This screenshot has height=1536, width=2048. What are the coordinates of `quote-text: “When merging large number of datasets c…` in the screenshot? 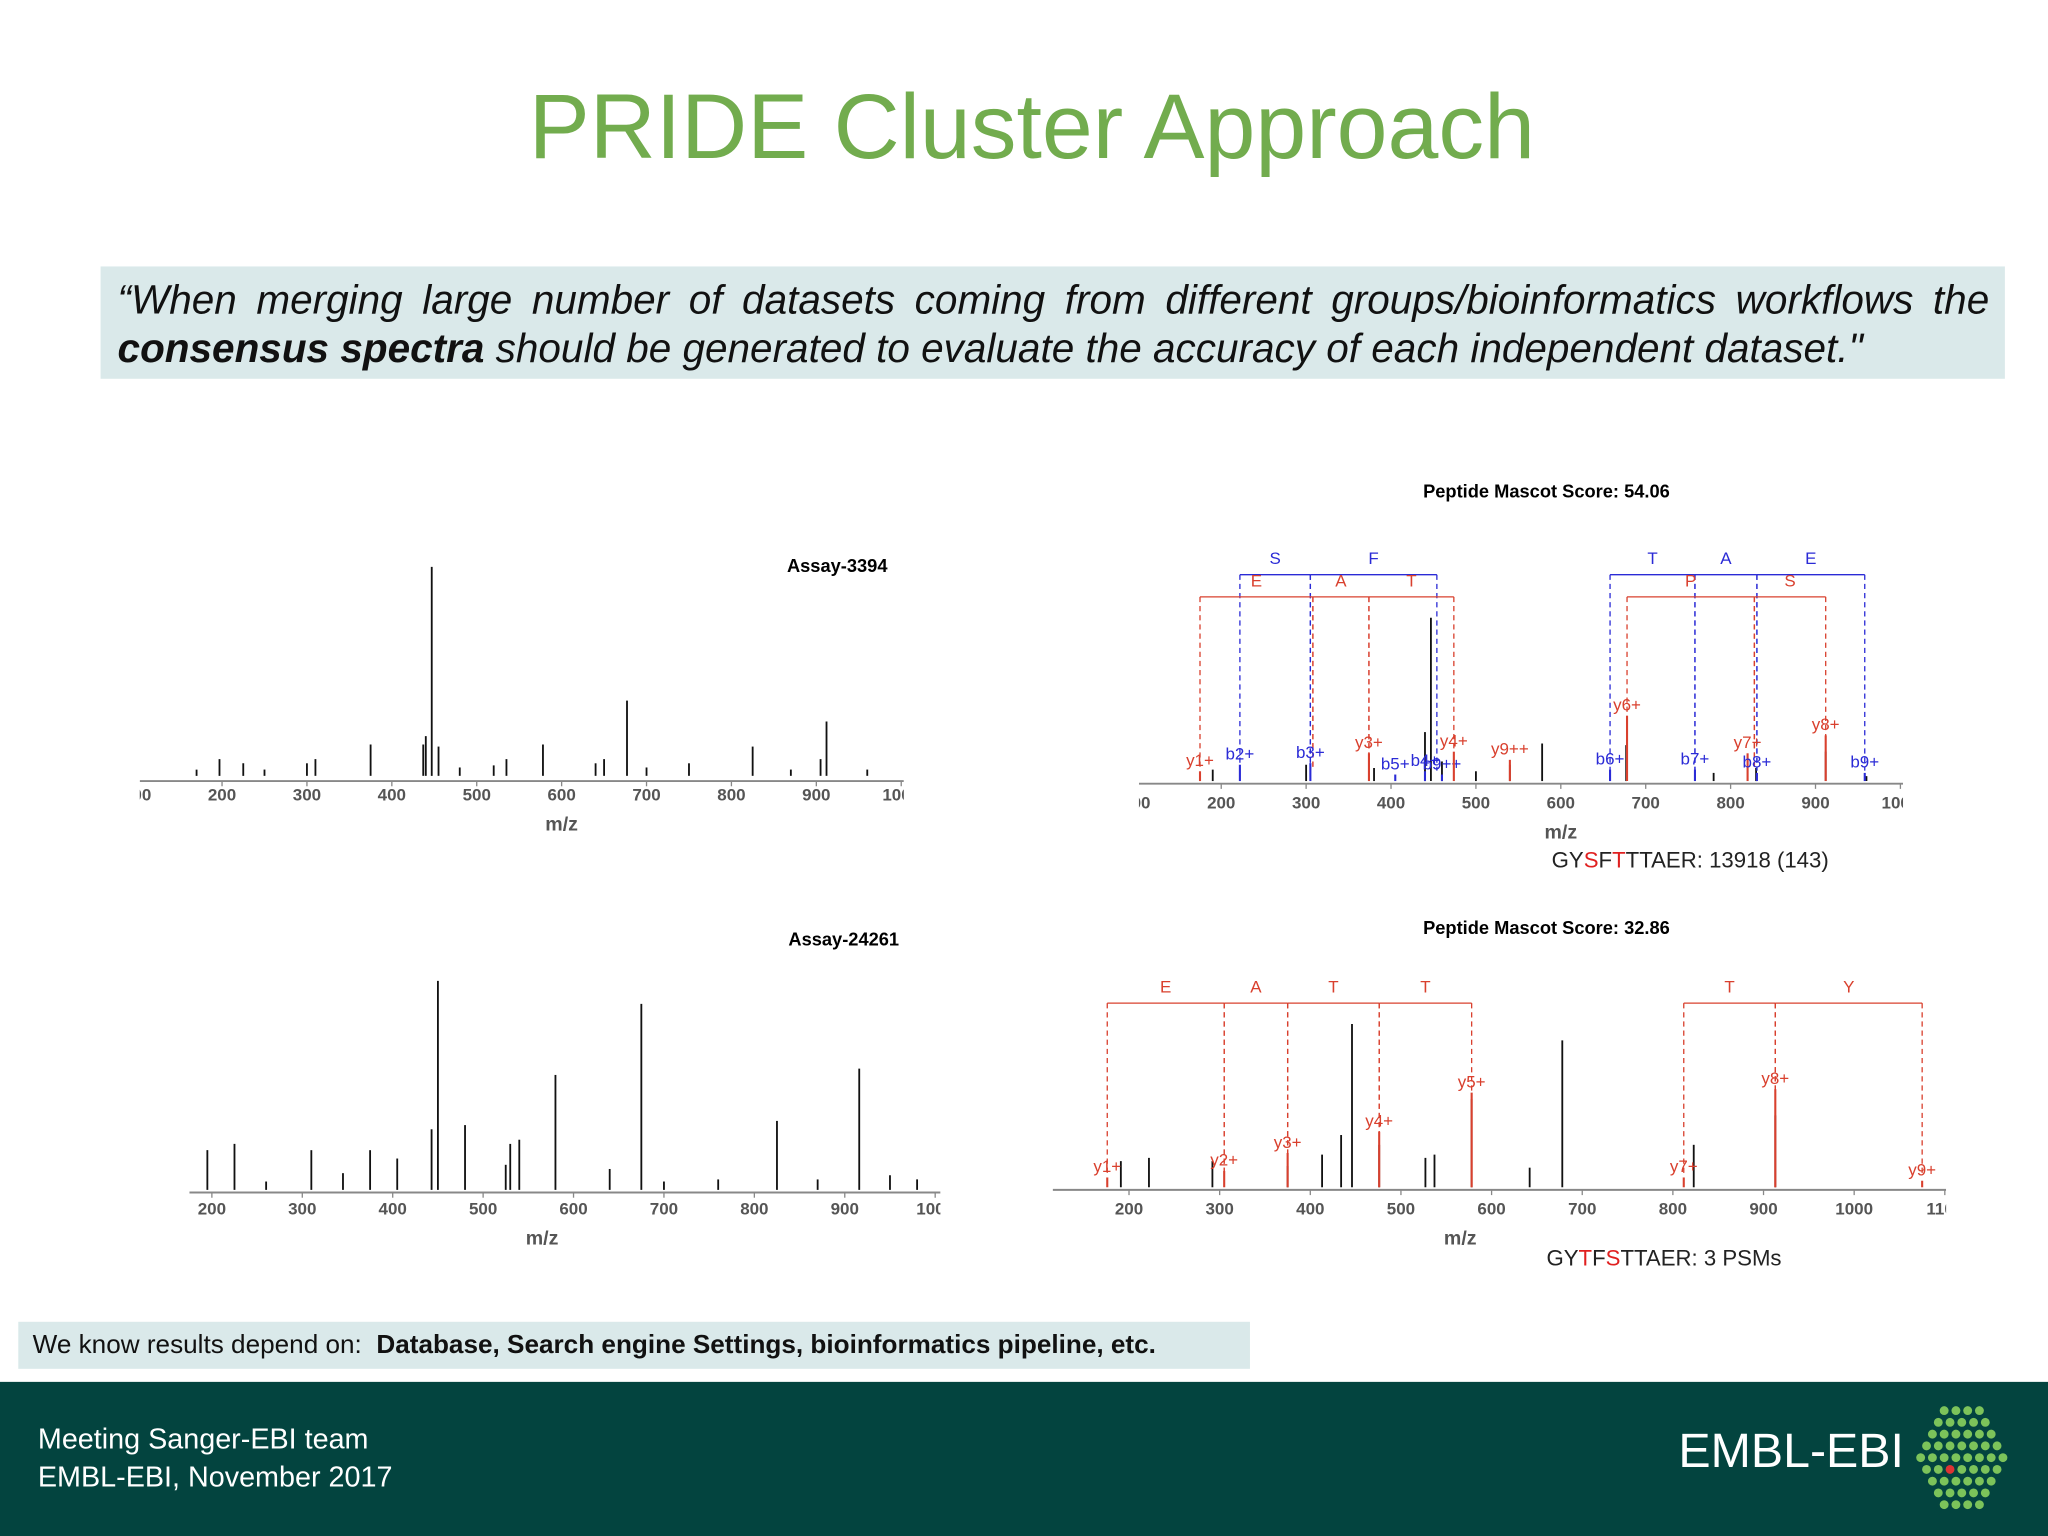 It's located at (1053, 299).